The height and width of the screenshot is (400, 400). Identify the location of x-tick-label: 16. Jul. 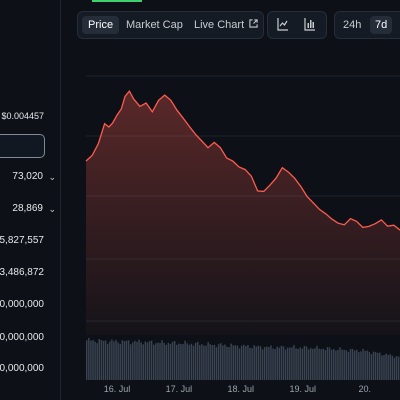
(117, 389).